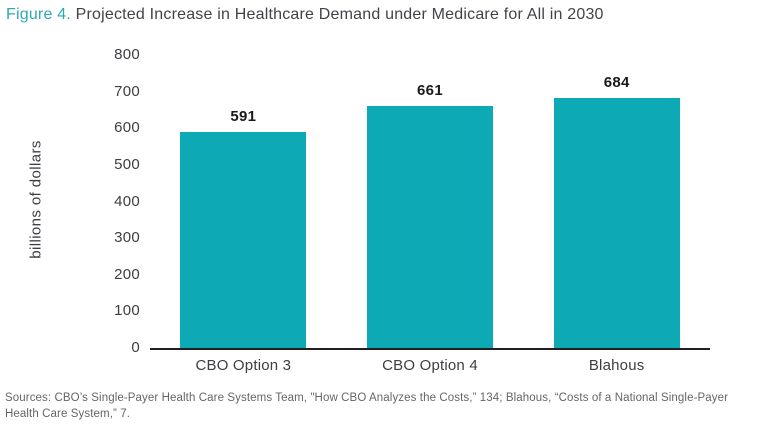 This screenshot has height=426, width=768. Describe the element at coordinates (127, 274) in the screenshot. I see `y-tick-label: 200` at that location.